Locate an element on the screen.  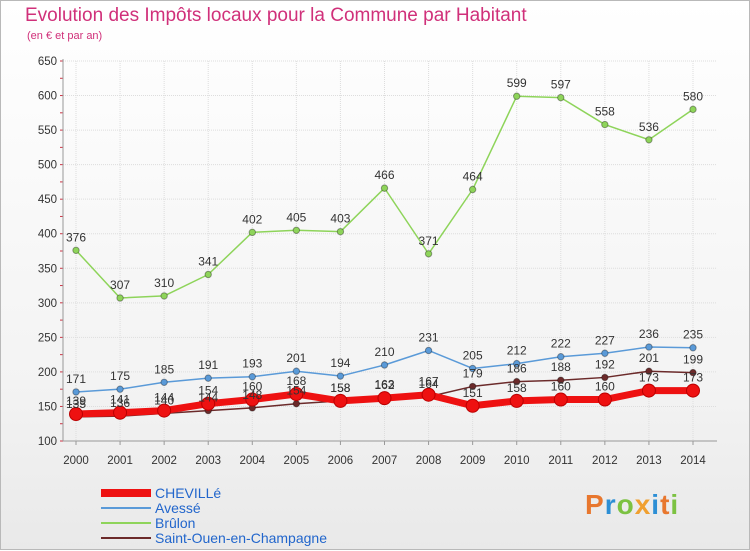
brand-letter: r is located at coordinates (610, 504).